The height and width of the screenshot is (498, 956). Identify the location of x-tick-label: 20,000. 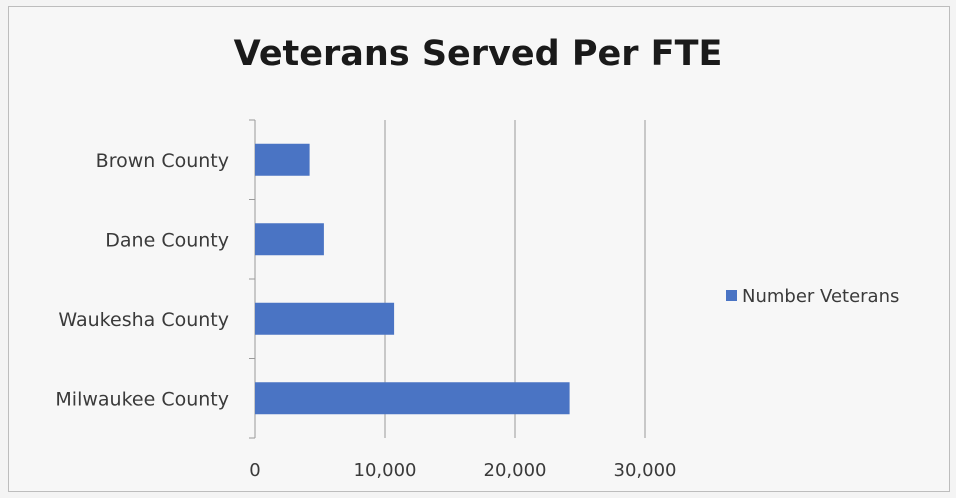
(515, 470).